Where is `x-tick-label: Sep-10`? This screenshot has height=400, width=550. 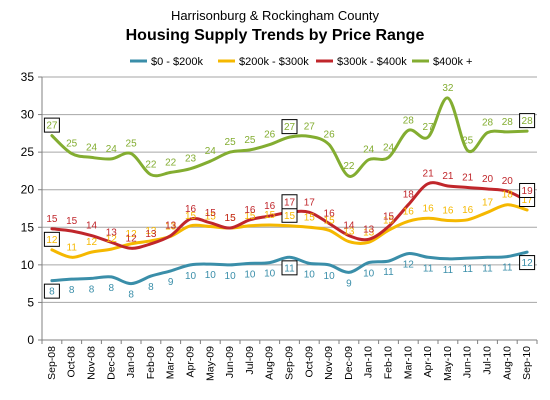 x-tick-label: Sep-10 is located at coordinates (527, 363).